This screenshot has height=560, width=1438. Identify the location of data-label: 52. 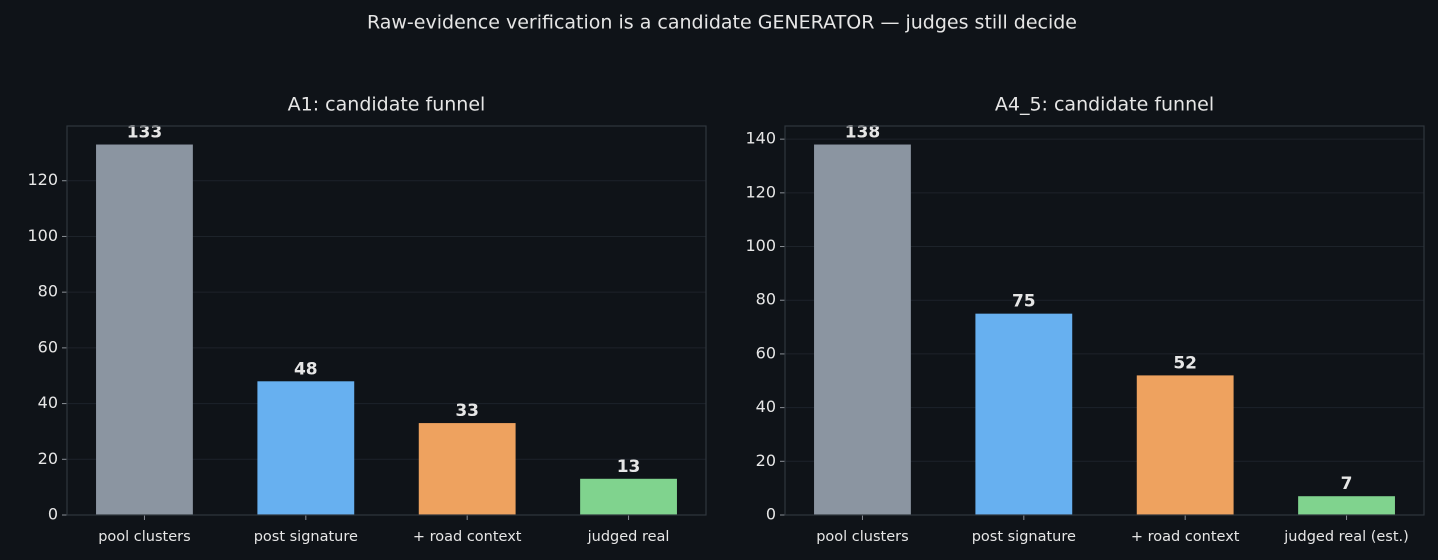
(1185, 363).